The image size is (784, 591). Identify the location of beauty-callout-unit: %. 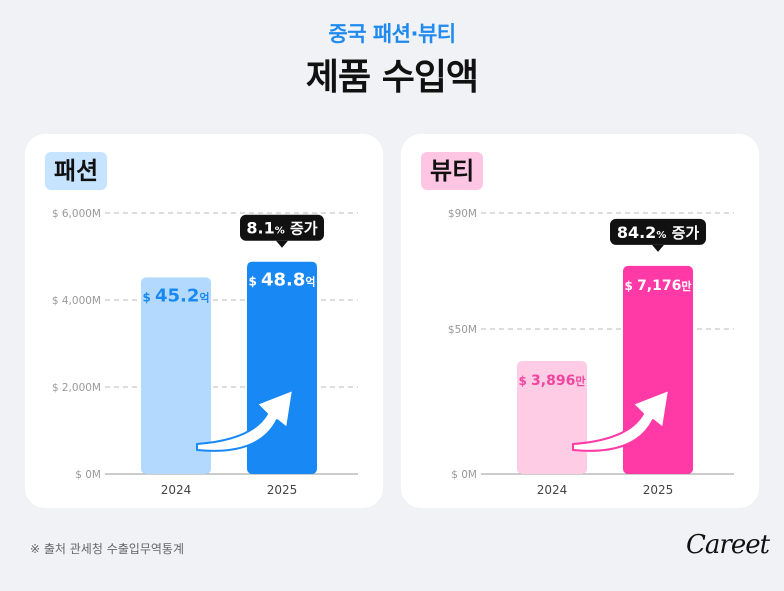
(661, 235).